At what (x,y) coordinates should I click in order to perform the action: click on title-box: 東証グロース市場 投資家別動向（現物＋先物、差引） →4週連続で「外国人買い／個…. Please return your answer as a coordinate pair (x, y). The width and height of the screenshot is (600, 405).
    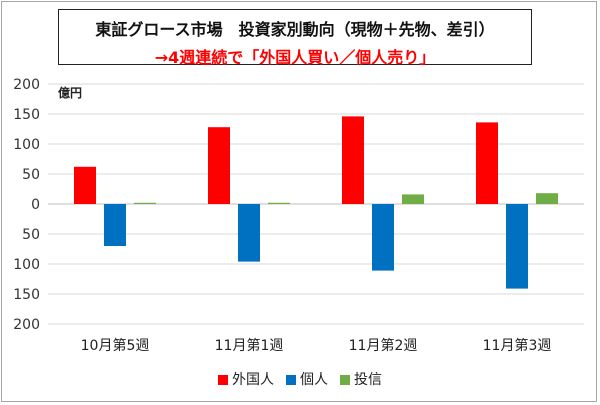
    Looking at the image, I should click on (295, 38).